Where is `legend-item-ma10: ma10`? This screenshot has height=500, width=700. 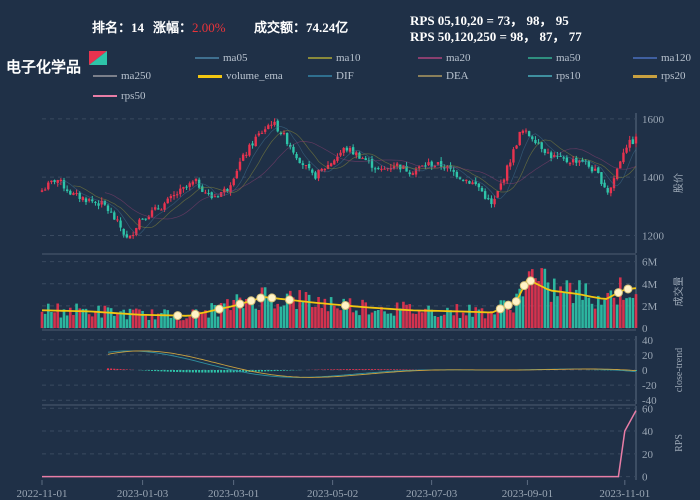 legend-item-ma10: ma10 is located at coordinates (334, 58).